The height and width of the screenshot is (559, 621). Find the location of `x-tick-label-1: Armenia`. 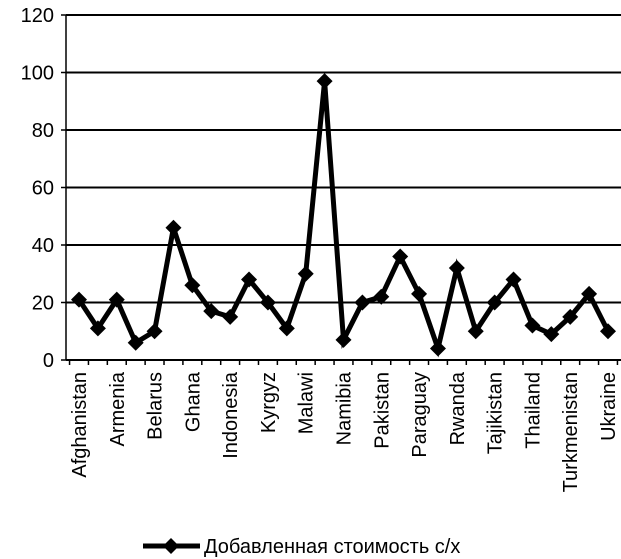

x-tick-label-1: Armenia is located at coordinates (118, 408).